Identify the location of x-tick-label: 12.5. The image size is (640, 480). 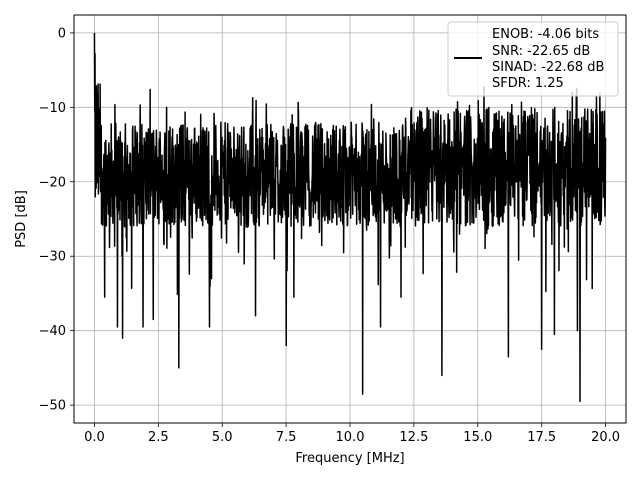
(413, 437).